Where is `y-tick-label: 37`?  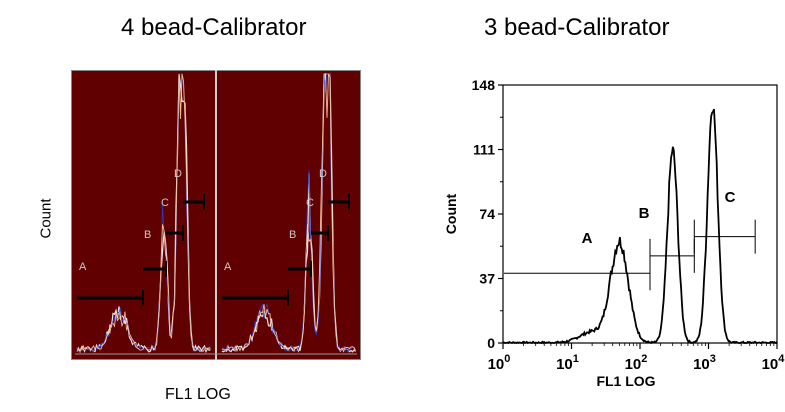 y-tick-label: 37 is located at coordinates (487, 279).